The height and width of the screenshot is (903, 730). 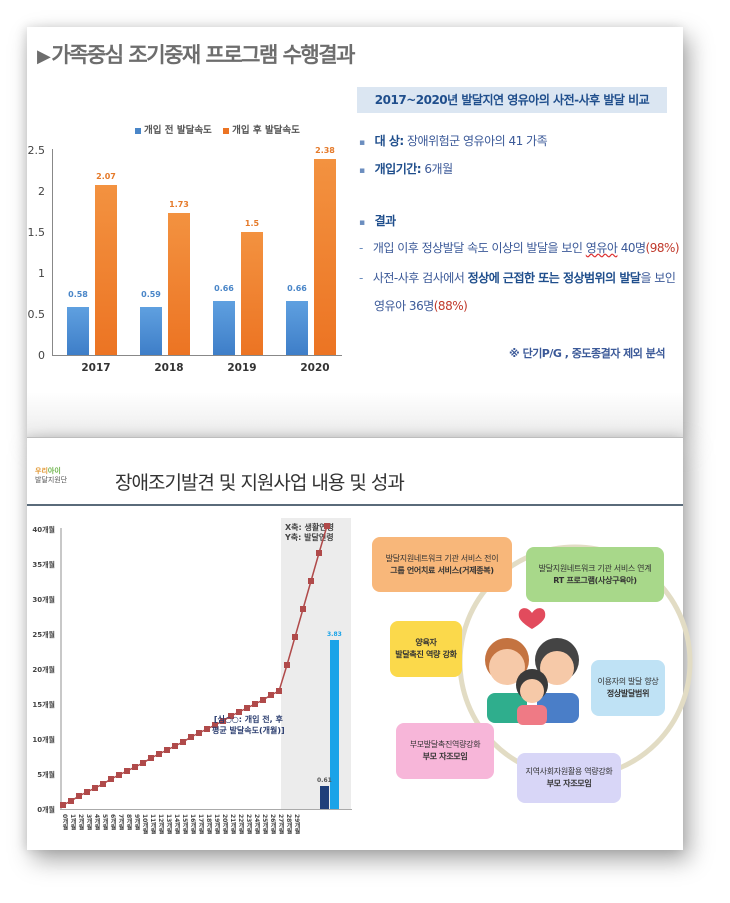 I want to click on bar-pre-2017, so click(x=78, y=331).